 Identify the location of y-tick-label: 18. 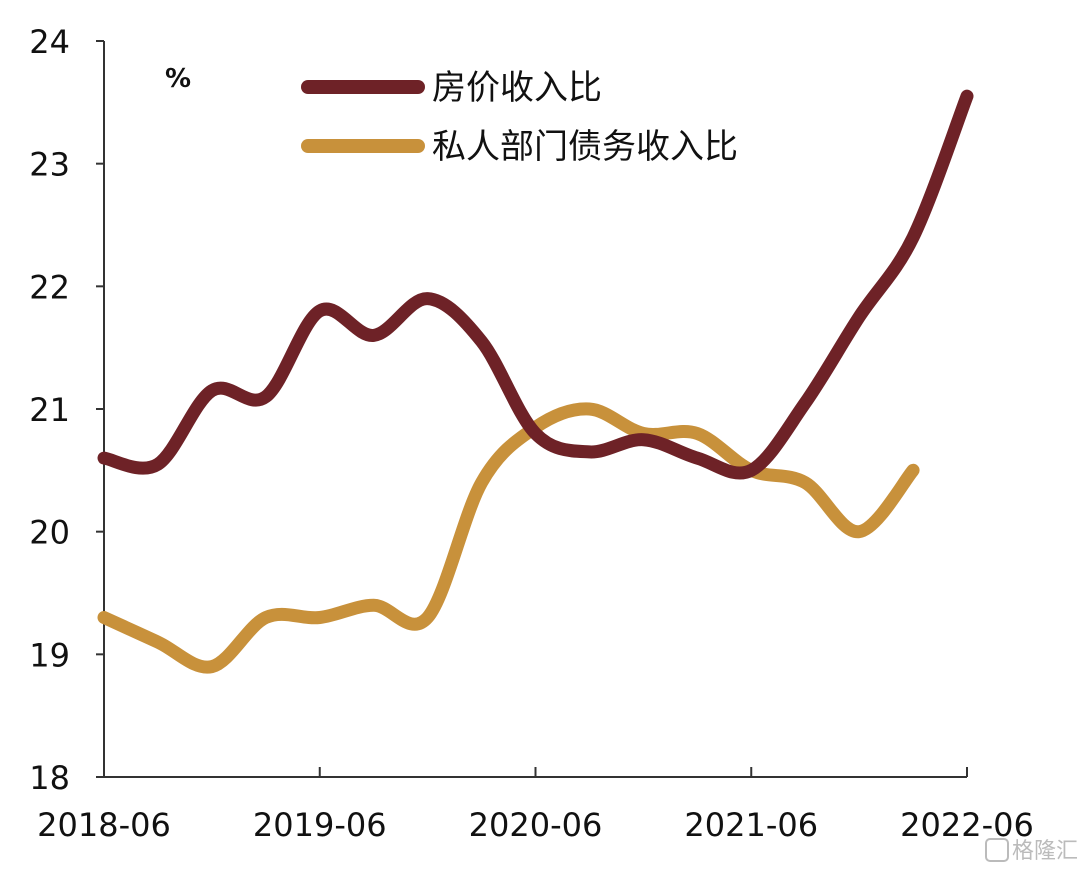
(49, 778).